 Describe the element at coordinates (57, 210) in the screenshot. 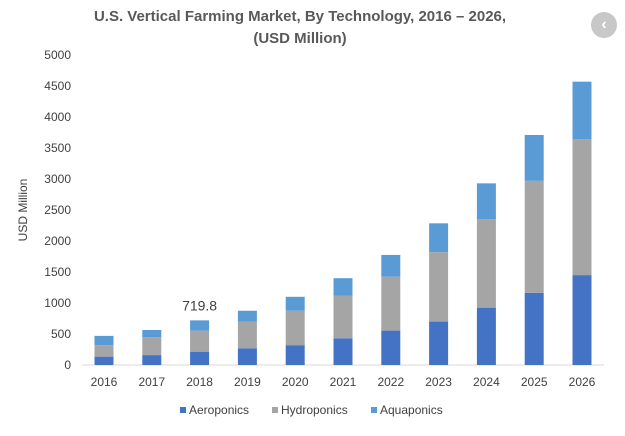

I see `y-tick-label: 2500` at that location.